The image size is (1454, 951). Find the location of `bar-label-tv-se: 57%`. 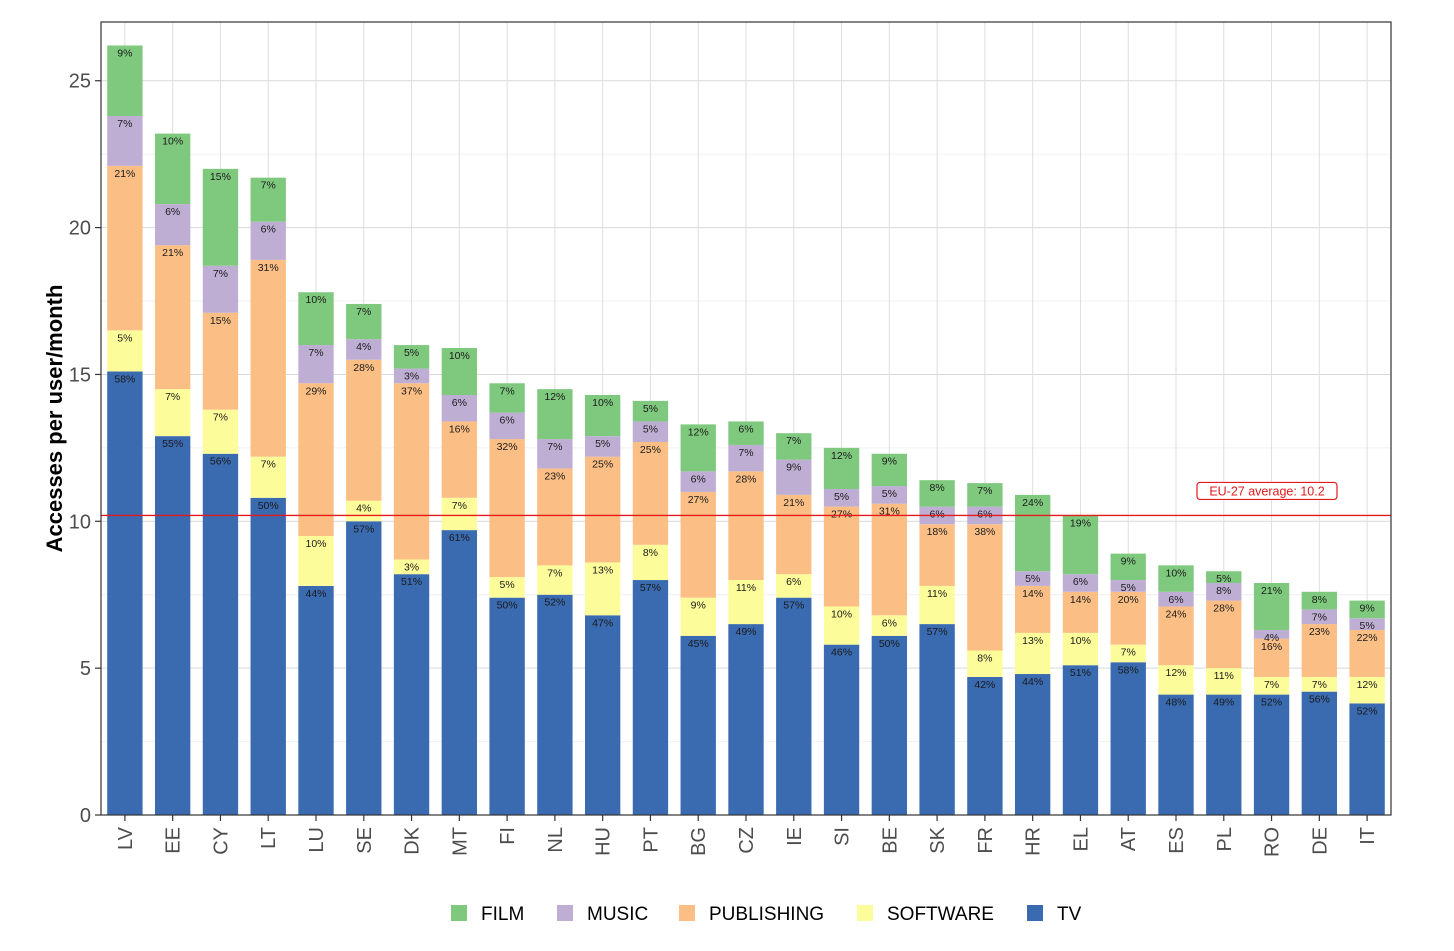

bar-label-tv-se: 57% is located at coordinates (363, 529).